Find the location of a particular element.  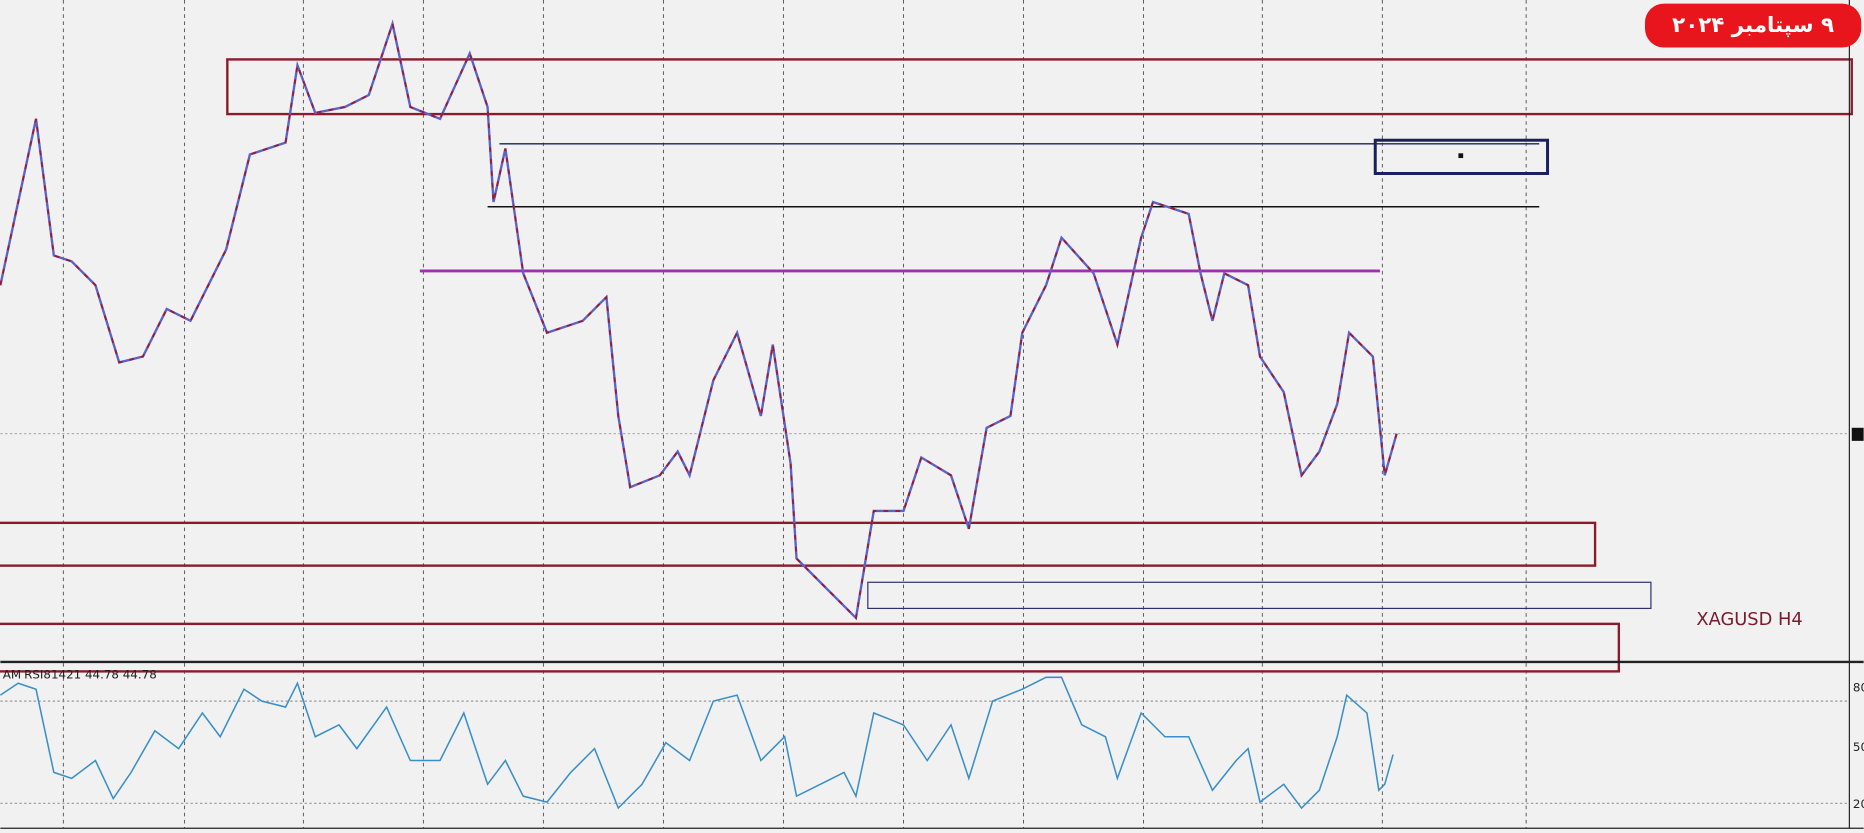

date-badge-text: ۹ سپتامبر ۲۰۲۴ is located at coordinates (1753, 25).